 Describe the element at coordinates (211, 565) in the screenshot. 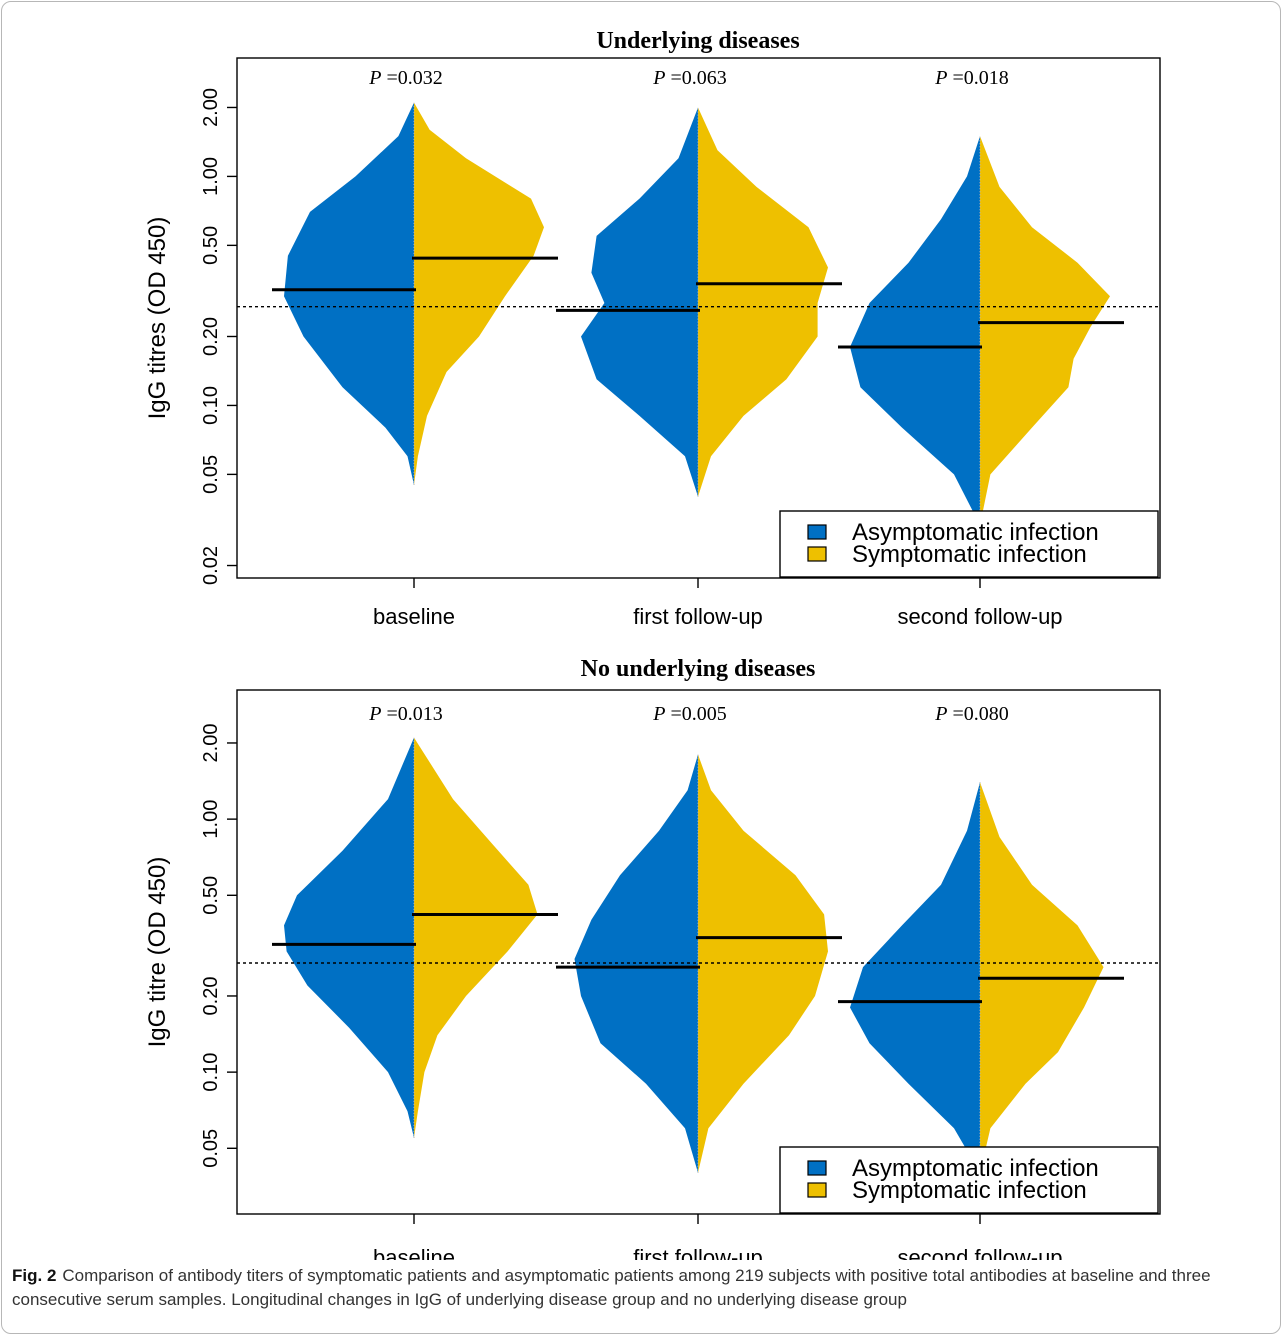

I see `panel1-y-tick-label-0: 0.02` at that location.